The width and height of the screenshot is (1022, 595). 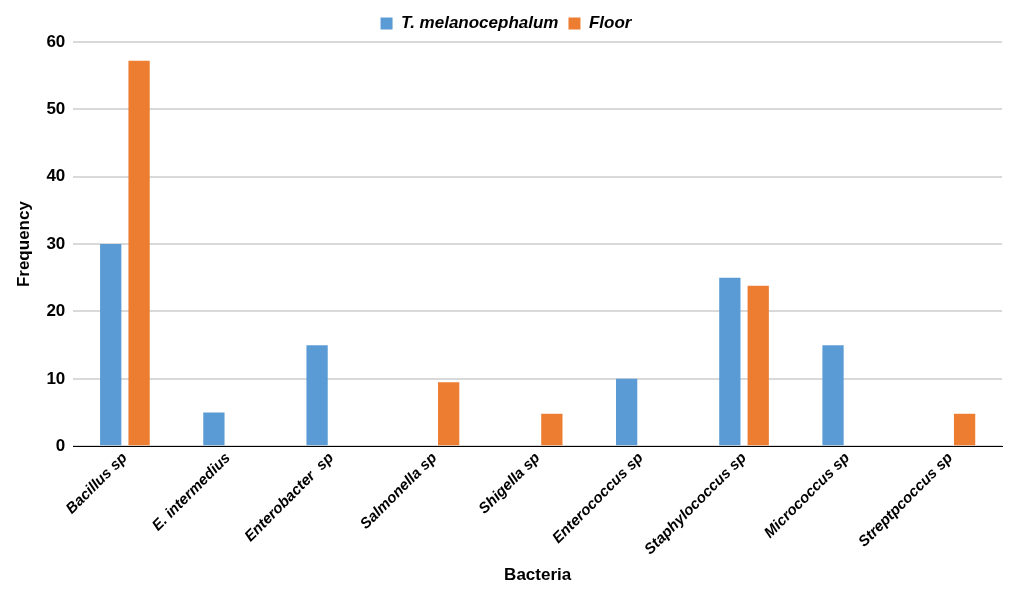 What do you see at coordinates (60, 445) in the screenshot?
I see `y-tick-label: 0` at bounding box center [60, 445].